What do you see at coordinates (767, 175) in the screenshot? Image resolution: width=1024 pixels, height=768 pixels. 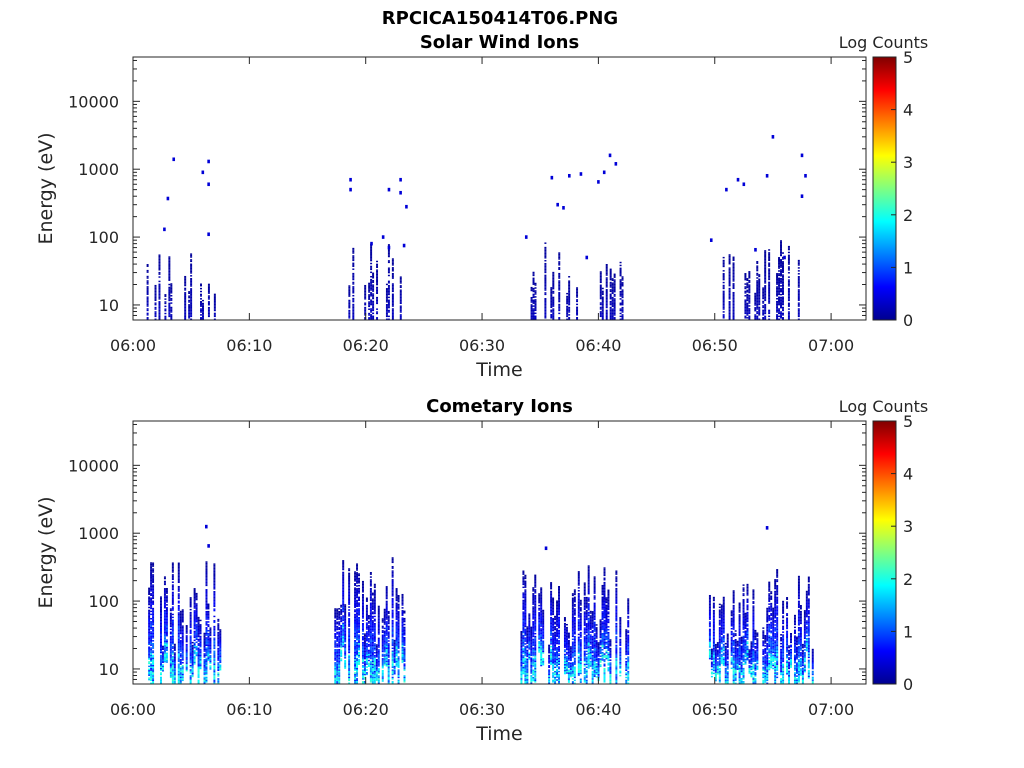 I see `solar-wind-sparse-point` at bounding box center [767, 175].